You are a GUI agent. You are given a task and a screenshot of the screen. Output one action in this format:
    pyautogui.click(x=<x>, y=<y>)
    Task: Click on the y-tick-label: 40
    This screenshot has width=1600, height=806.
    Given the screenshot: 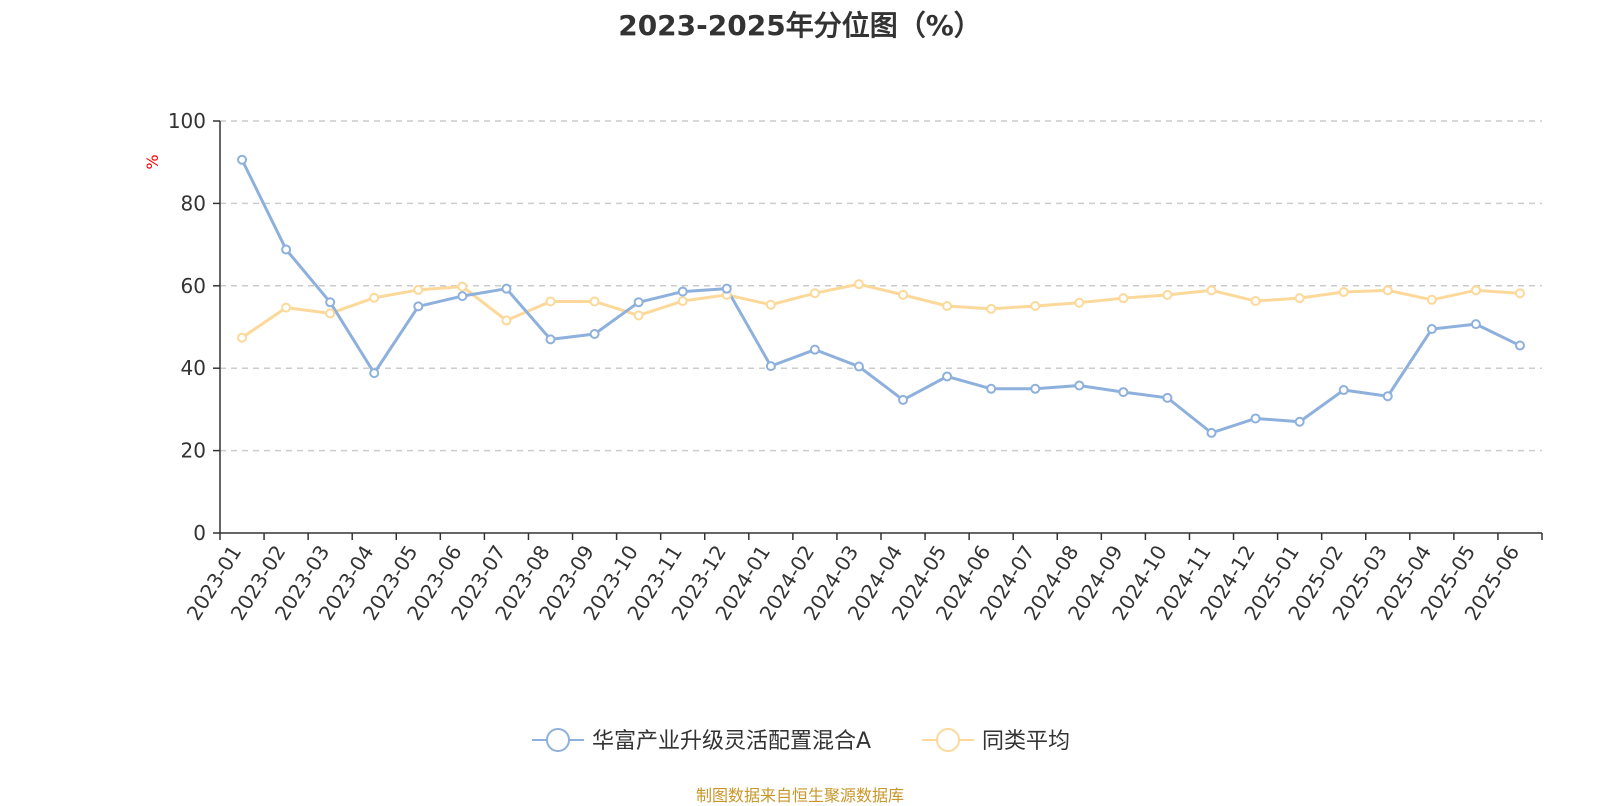 What is the action you would take?
    pyautogui.click(x=193, y=368)
    